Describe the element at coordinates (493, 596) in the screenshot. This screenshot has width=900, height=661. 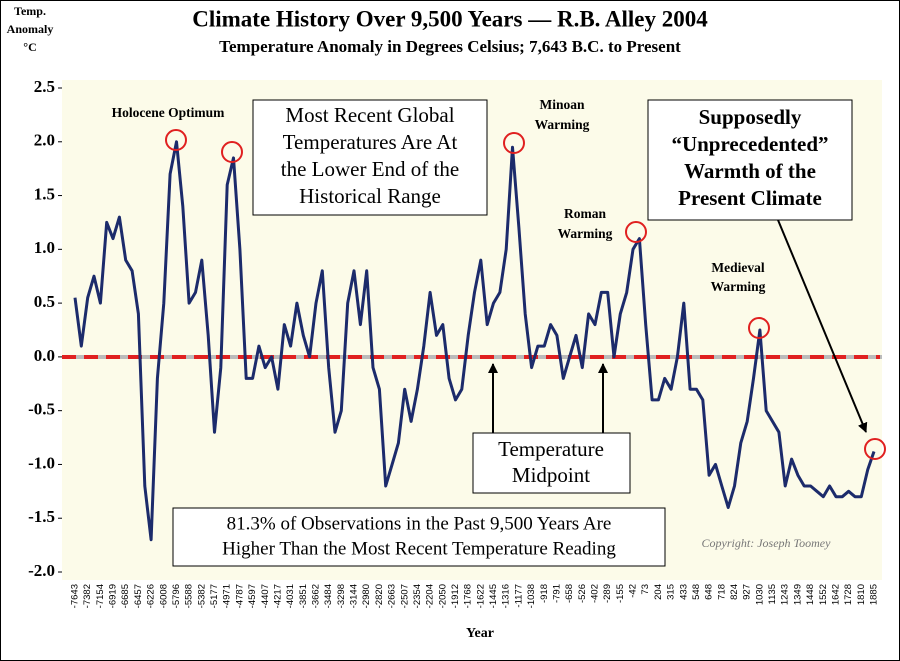
I see `x-tick-label: -1445` at that location.